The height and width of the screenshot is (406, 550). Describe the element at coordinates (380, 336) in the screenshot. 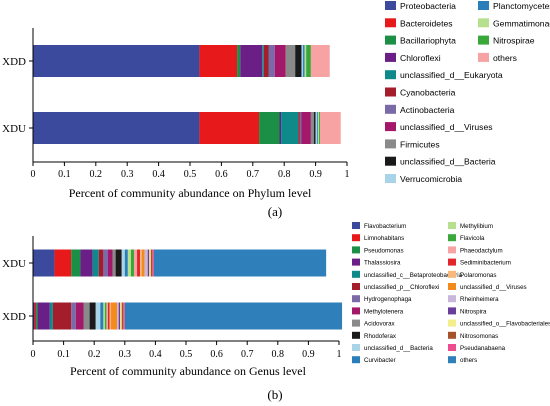

I see `genus-legend-label-rhodoferax: Rhodoferax` at that location.